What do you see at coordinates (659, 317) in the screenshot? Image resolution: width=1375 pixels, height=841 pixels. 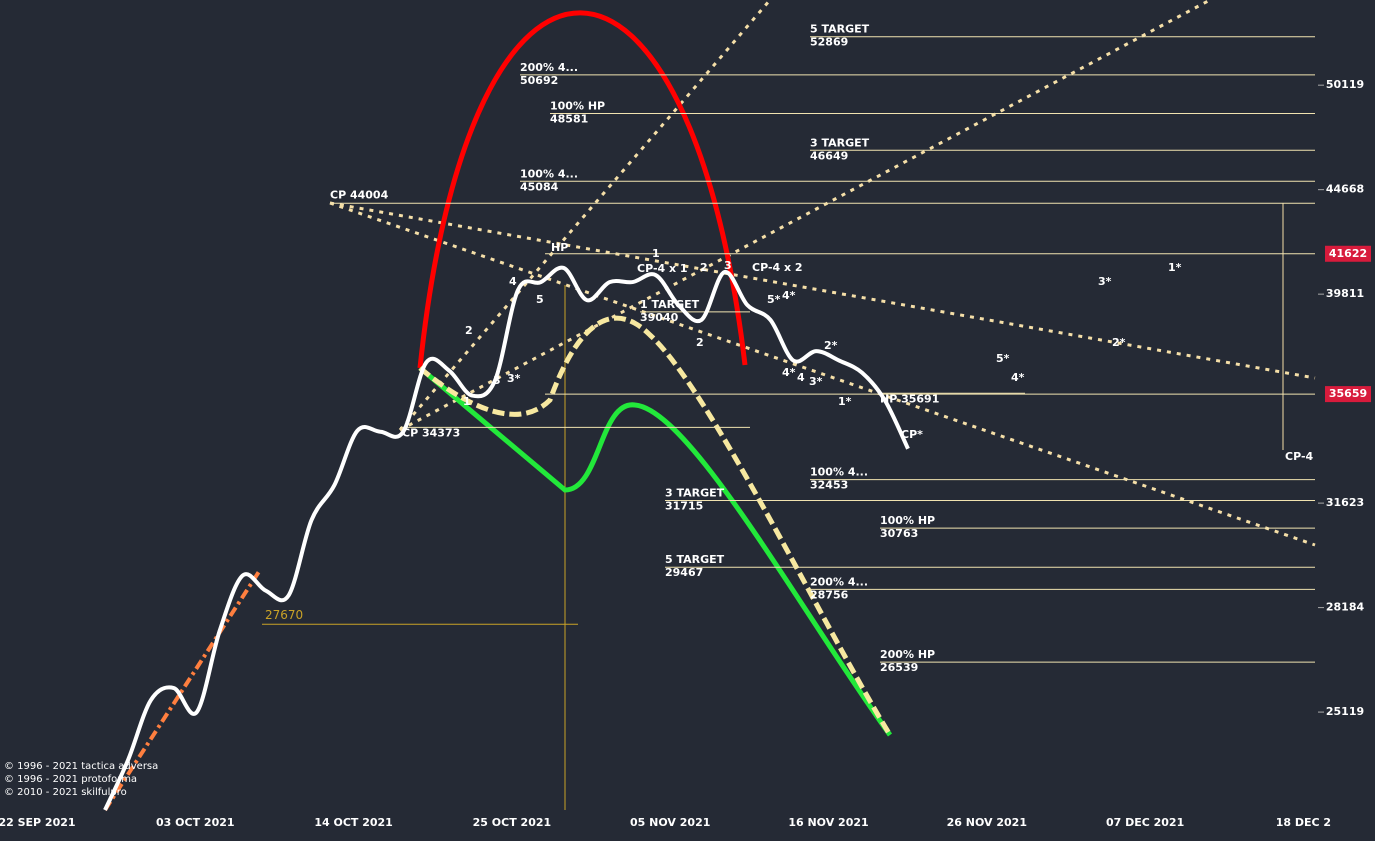 I see `level-value: 39040` at bounding box center [659, 317].